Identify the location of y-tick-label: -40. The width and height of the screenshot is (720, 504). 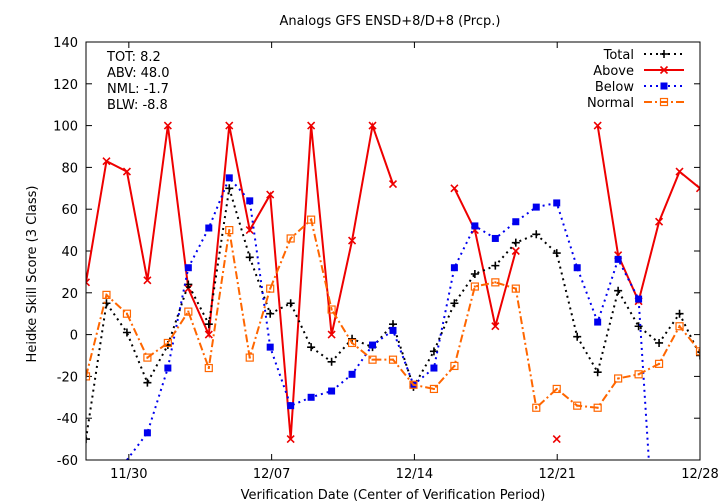
(67, 419).